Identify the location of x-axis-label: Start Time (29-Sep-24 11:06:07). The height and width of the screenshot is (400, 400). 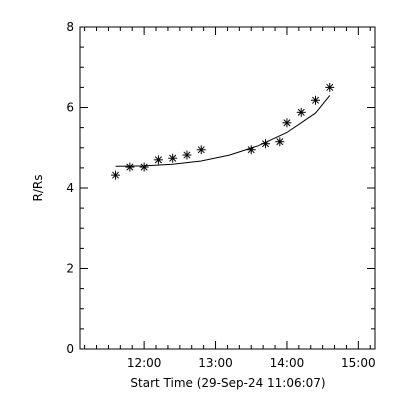
(227, 383).